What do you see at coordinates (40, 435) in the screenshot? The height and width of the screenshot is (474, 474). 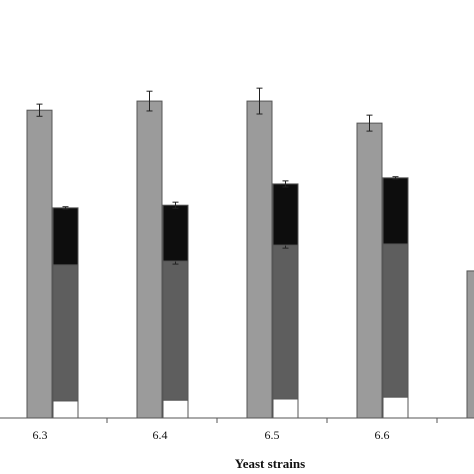 I see `x-tick-label: 6.3` at bounding box center [40, 435].